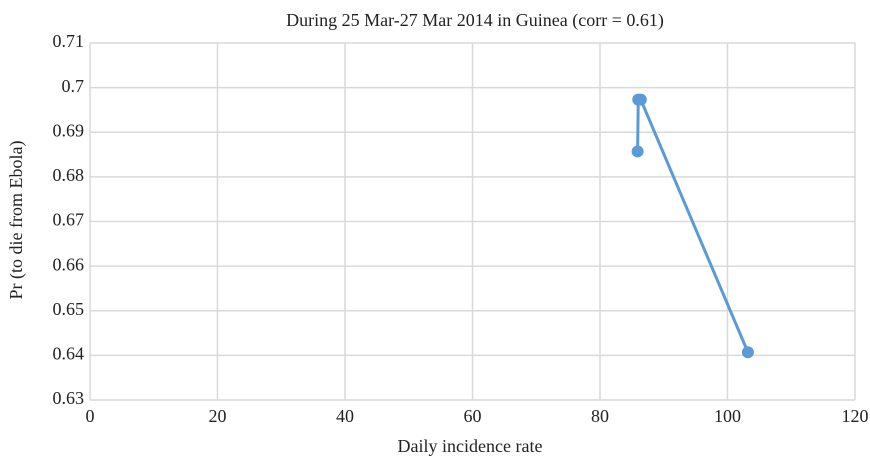  What do you see at coordinates (855, 416) in the screenshot?
I see `x-tick-label: 120` at bounding box center [855, 416].